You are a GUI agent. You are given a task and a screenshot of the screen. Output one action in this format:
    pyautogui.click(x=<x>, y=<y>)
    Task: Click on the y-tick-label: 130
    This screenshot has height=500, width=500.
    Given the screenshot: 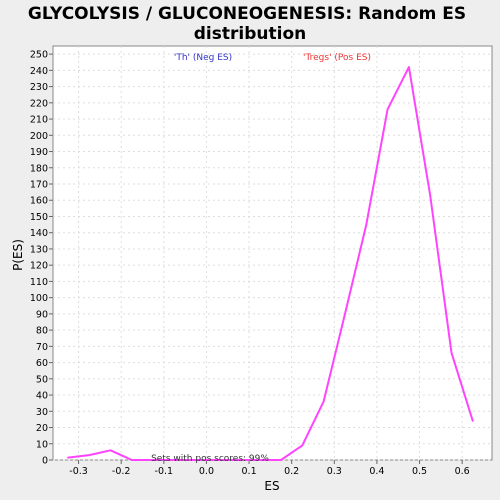 What is the action you would take?
    pyautogui.click(x=39, y=249)
    